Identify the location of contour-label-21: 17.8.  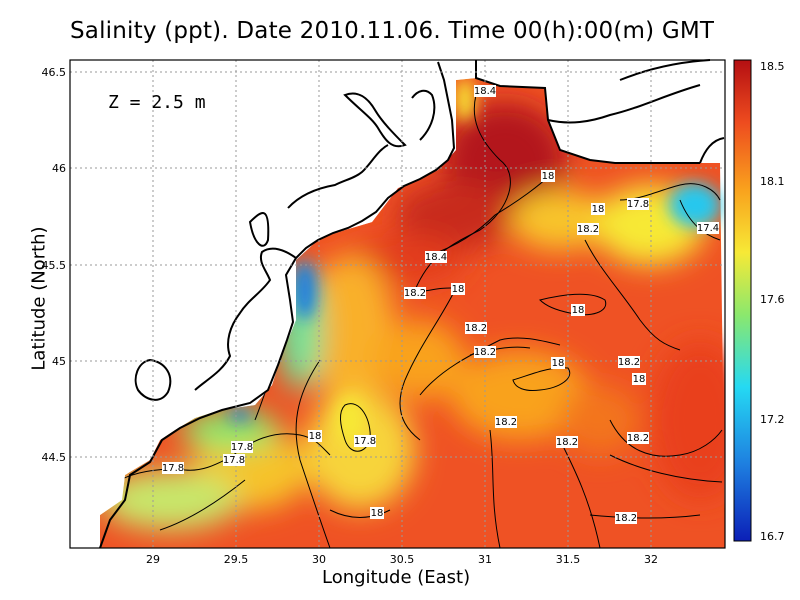
(173, 468).